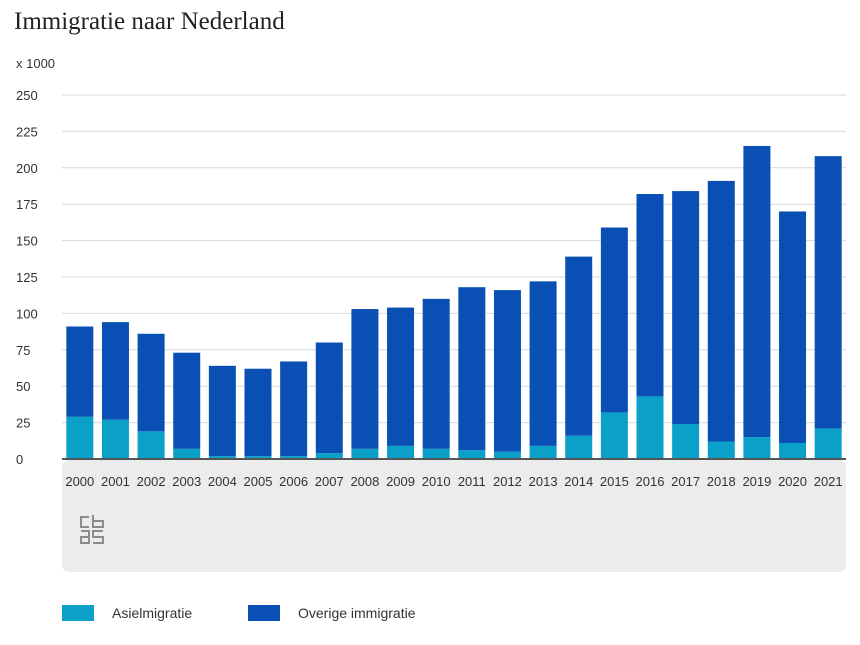 The height and width of the screenshot is (645, 860). Describe the element at coordinates (329, 481) in the screenshot. I see `x-tick-label: 2007` at that location.